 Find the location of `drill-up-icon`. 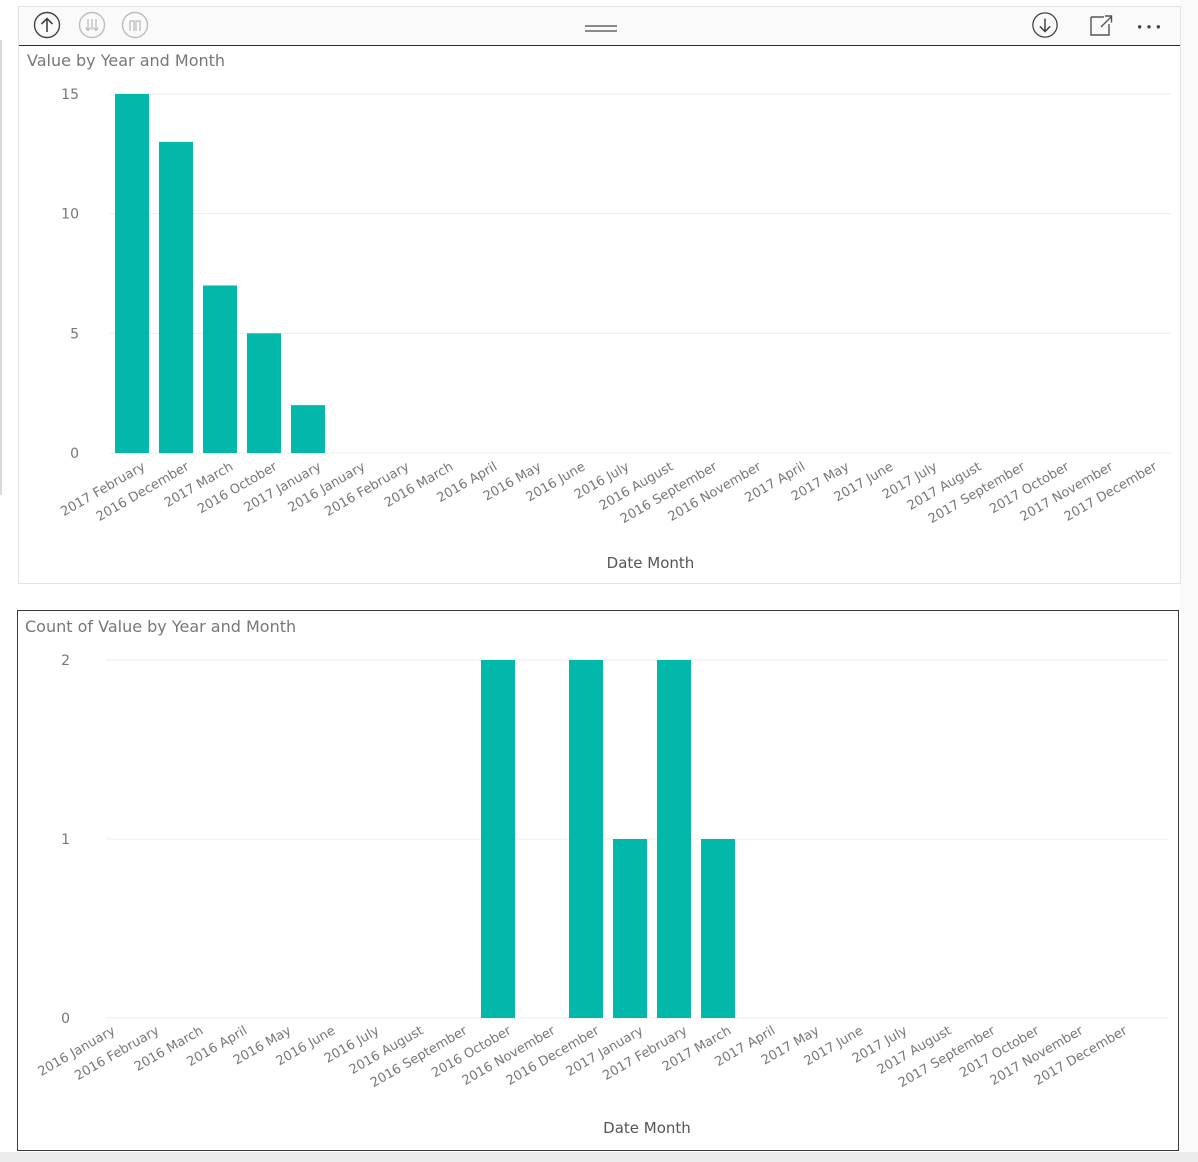

drill-up-icon is located at coordinates (47, 25).